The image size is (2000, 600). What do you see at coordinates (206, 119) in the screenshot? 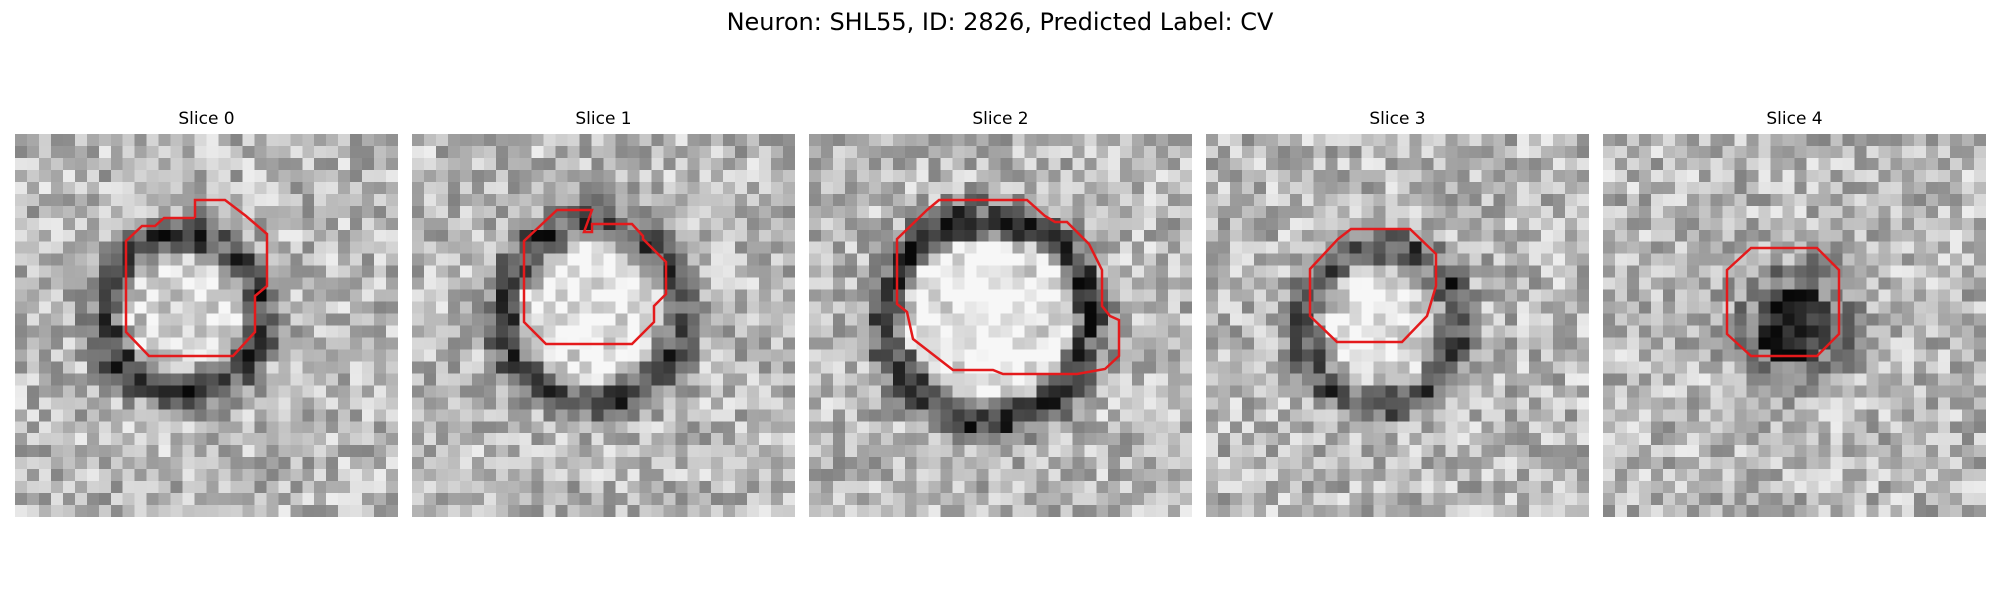
I see `slice-title-0: Slice 0` at bounding box center [206, 119].